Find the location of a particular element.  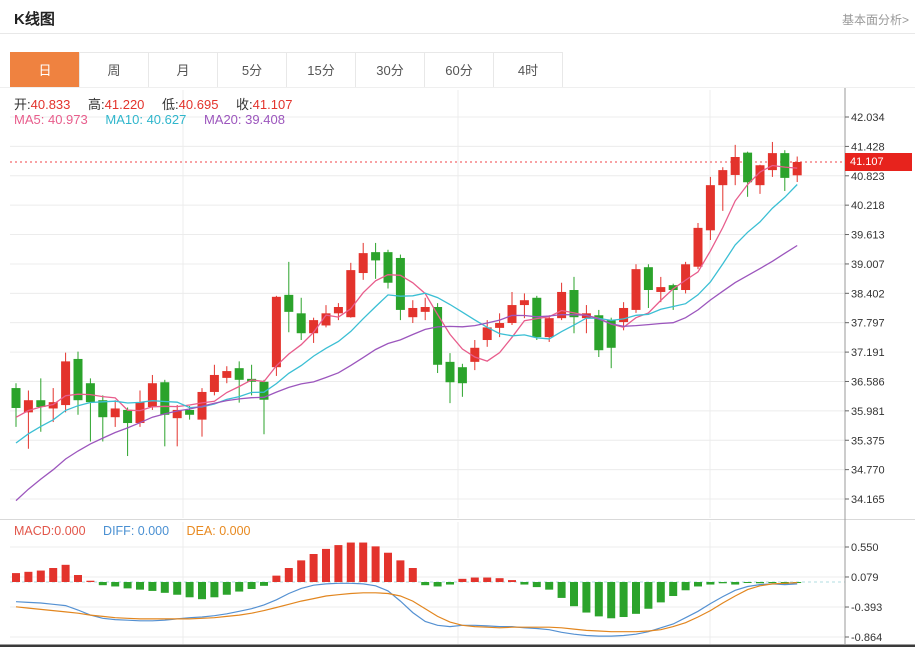

macd-label: MACD: is located at coordinates (34, 531).